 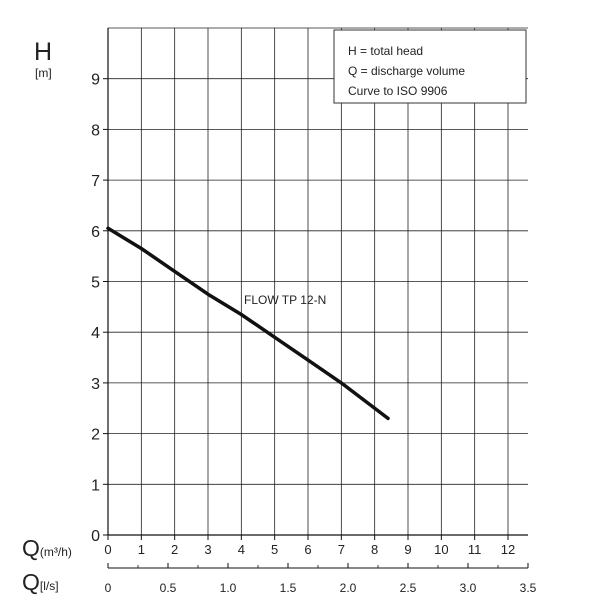 What do you see at coordinates (475, 549) in the screenshot?
I see `x-tick-label-m3h: 11` at bounding box center [475, 549].